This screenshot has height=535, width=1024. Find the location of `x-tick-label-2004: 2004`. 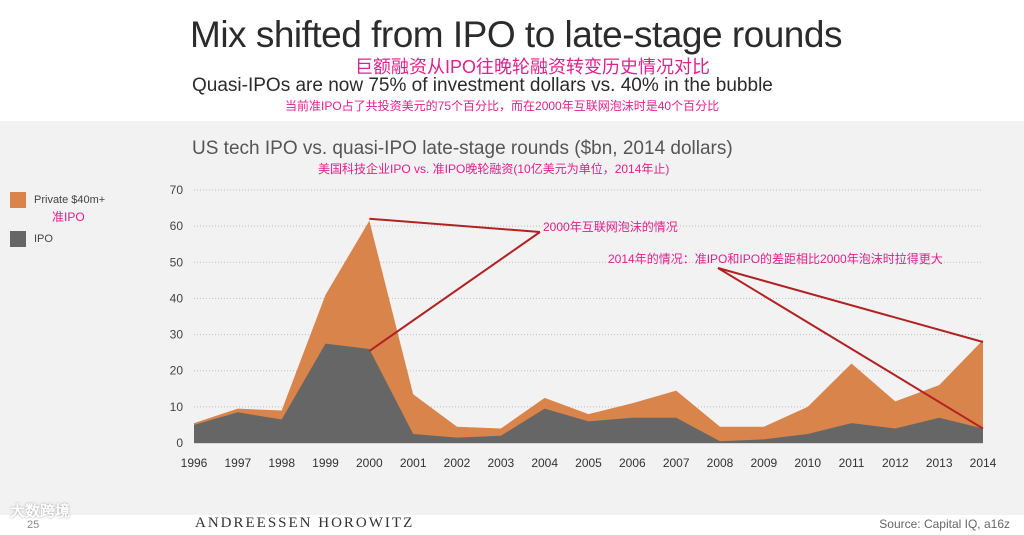

x-tick-label-2004: 2004 is located at coordinates (544, 463).